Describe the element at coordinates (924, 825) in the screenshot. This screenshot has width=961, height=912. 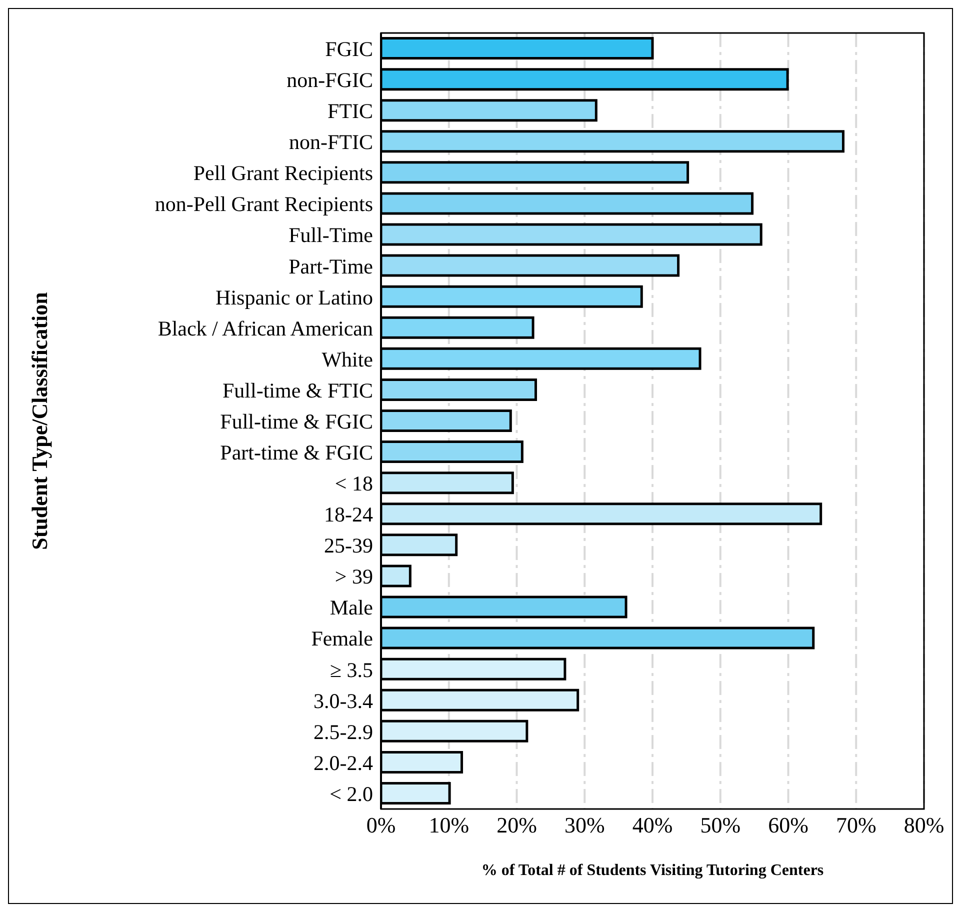
I see `x-tick-label: 80%` at that location.